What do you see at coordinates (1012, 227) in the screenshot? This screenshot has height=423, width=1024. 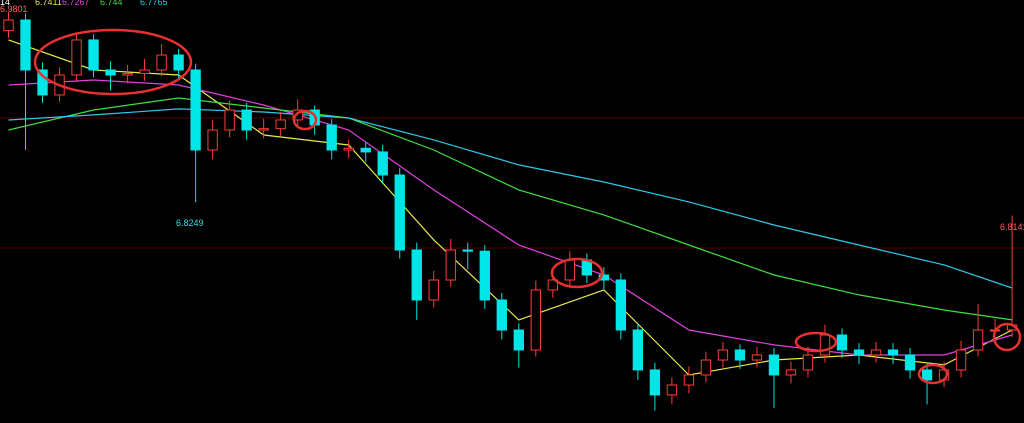 I see `high-label: 6.8141` at bounding box center [1012, 227].